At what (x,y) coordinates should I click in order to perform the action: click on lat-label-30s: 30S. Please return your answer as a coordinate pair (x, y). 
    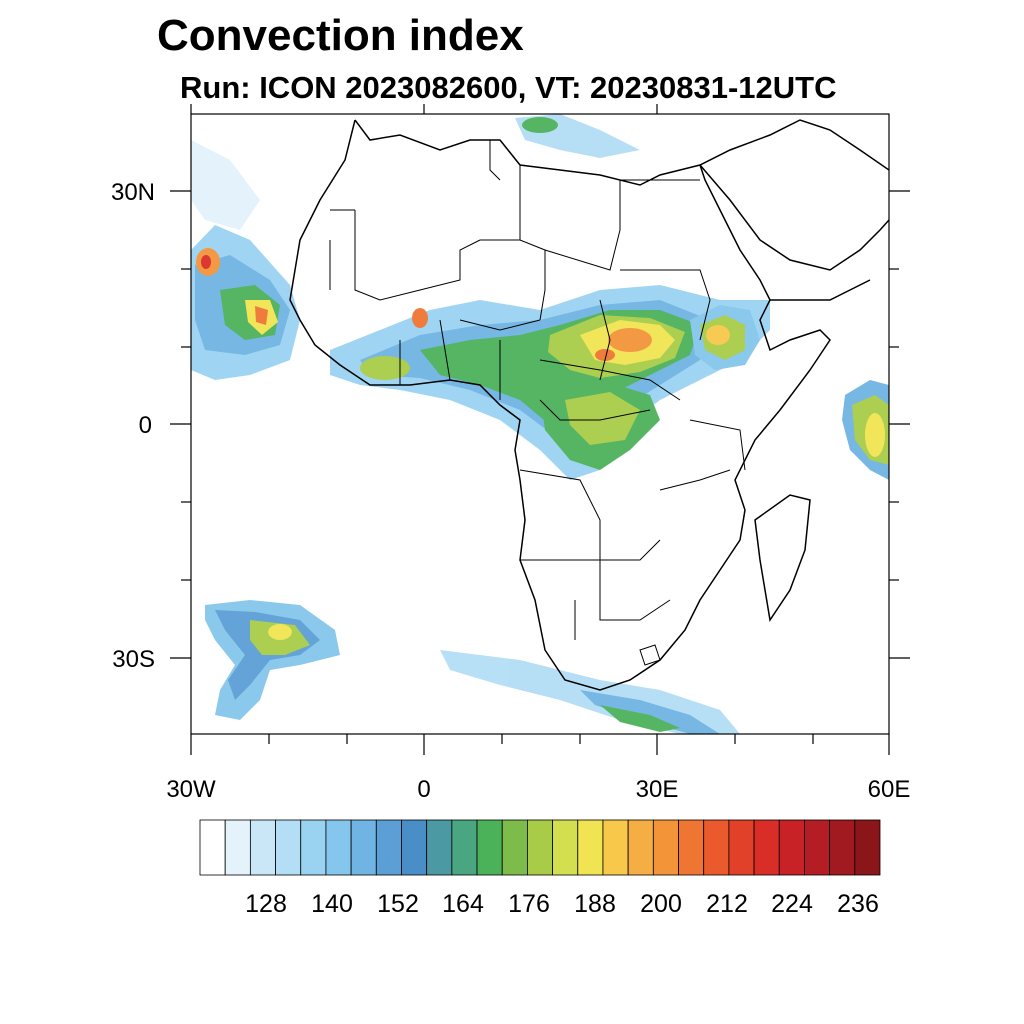
    Looking at the image, I should click on (133, 659).